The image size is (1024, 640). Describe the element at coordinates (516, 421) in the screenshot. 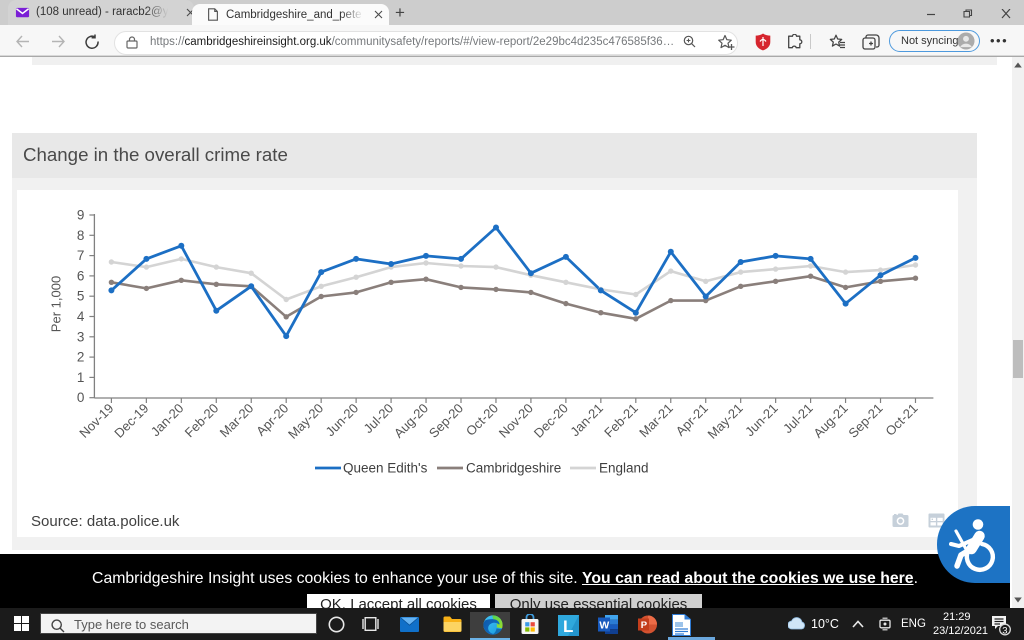

I see `svg-text: Nov-20` at that location.